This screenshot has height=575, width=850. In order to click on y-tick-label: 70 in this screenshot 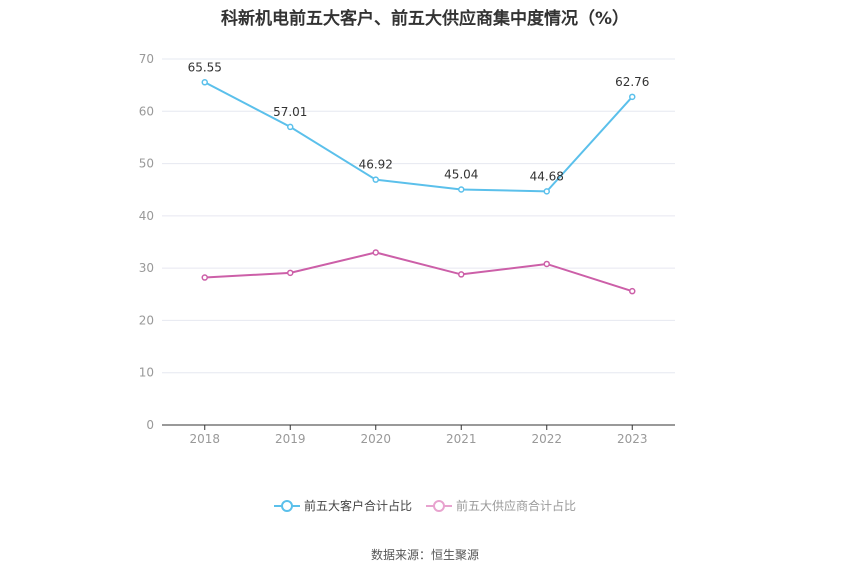, I will do `click(146, 59)`.